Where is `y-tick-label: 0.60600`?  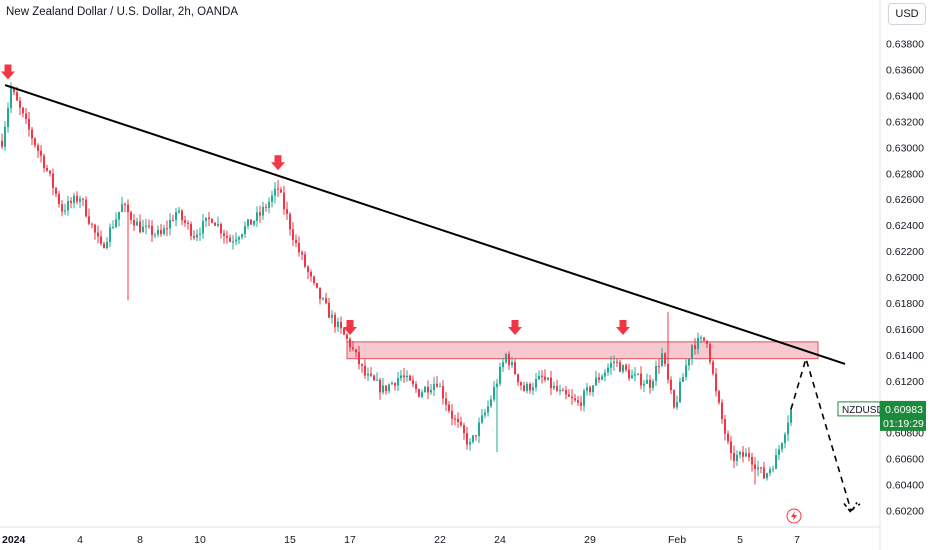
y-tick-label: 0.60600 is located at coordinates (905, 460).